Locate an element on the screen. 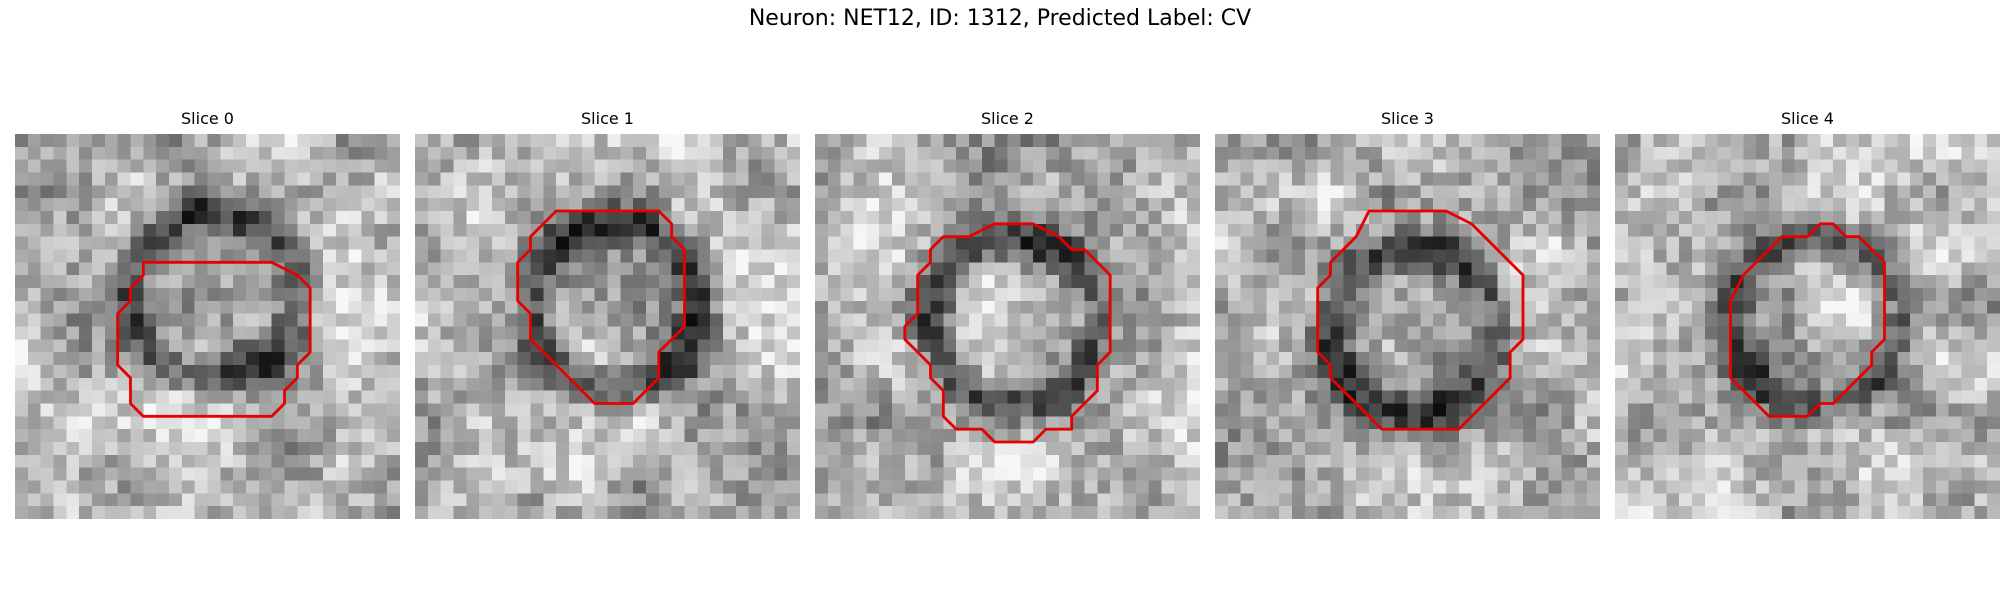 This screenshot has width=2000, height=600. slice-title: Slice 1 is located at coordinates (607, 118).